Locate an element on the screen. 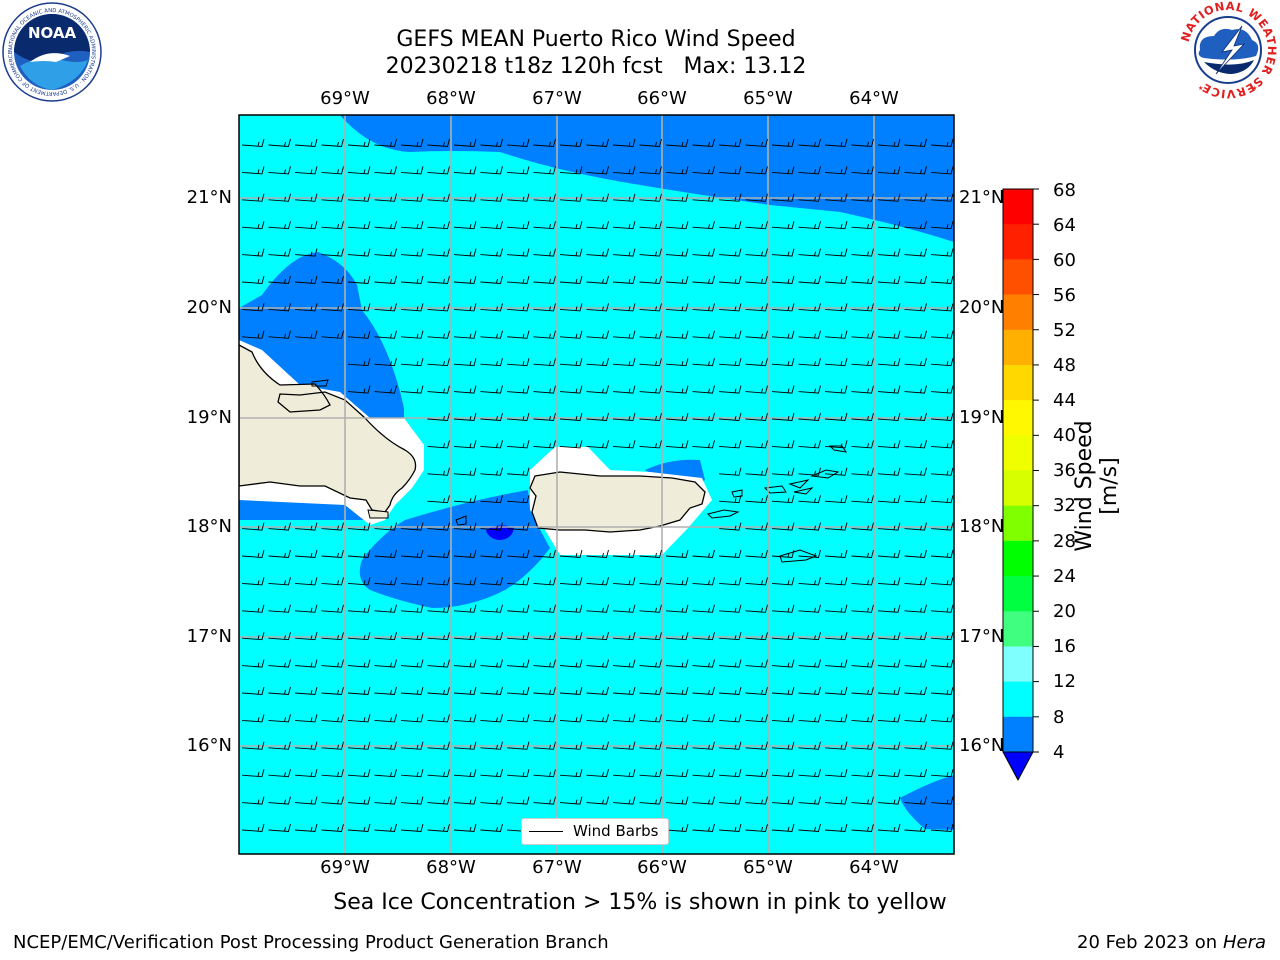  colorbar-bin is located at coordinates (1018, 347).